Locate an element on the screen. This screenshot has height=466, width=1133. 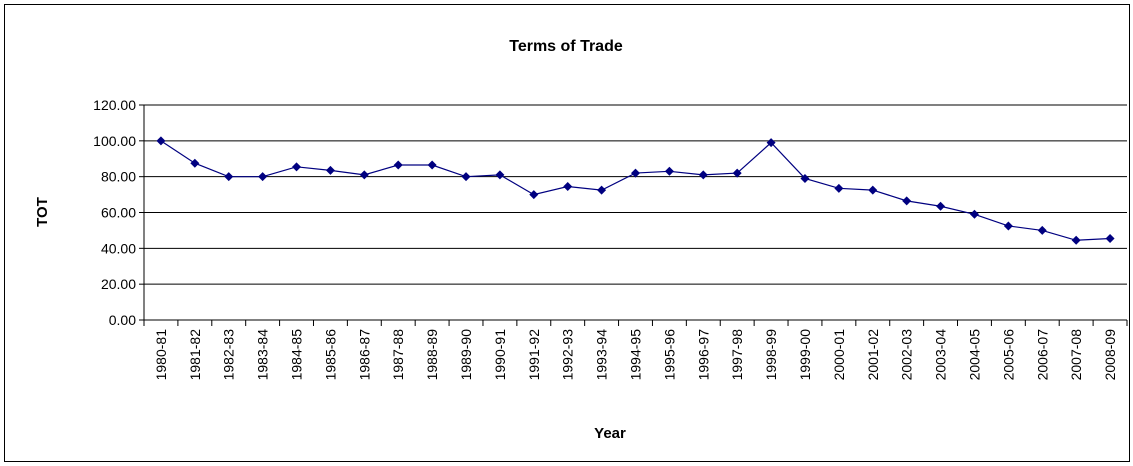
x-tick-label: 2007-08 is located at coordinates (1076, 355).